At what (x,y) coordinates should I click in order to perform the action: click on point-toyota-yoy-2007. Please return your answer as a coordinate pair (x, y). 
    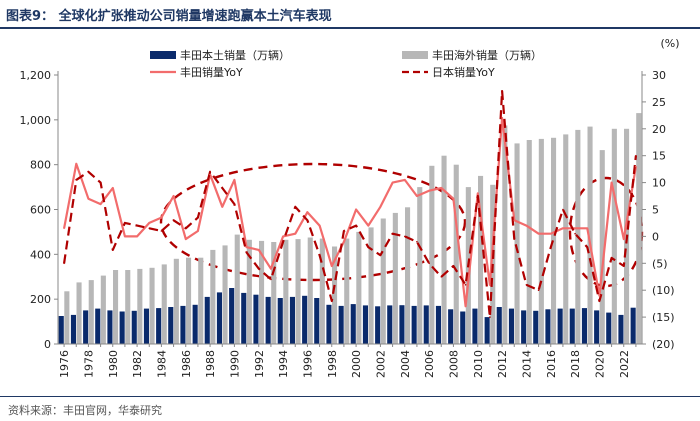
    Looking at the image, I should click on (441, 188).